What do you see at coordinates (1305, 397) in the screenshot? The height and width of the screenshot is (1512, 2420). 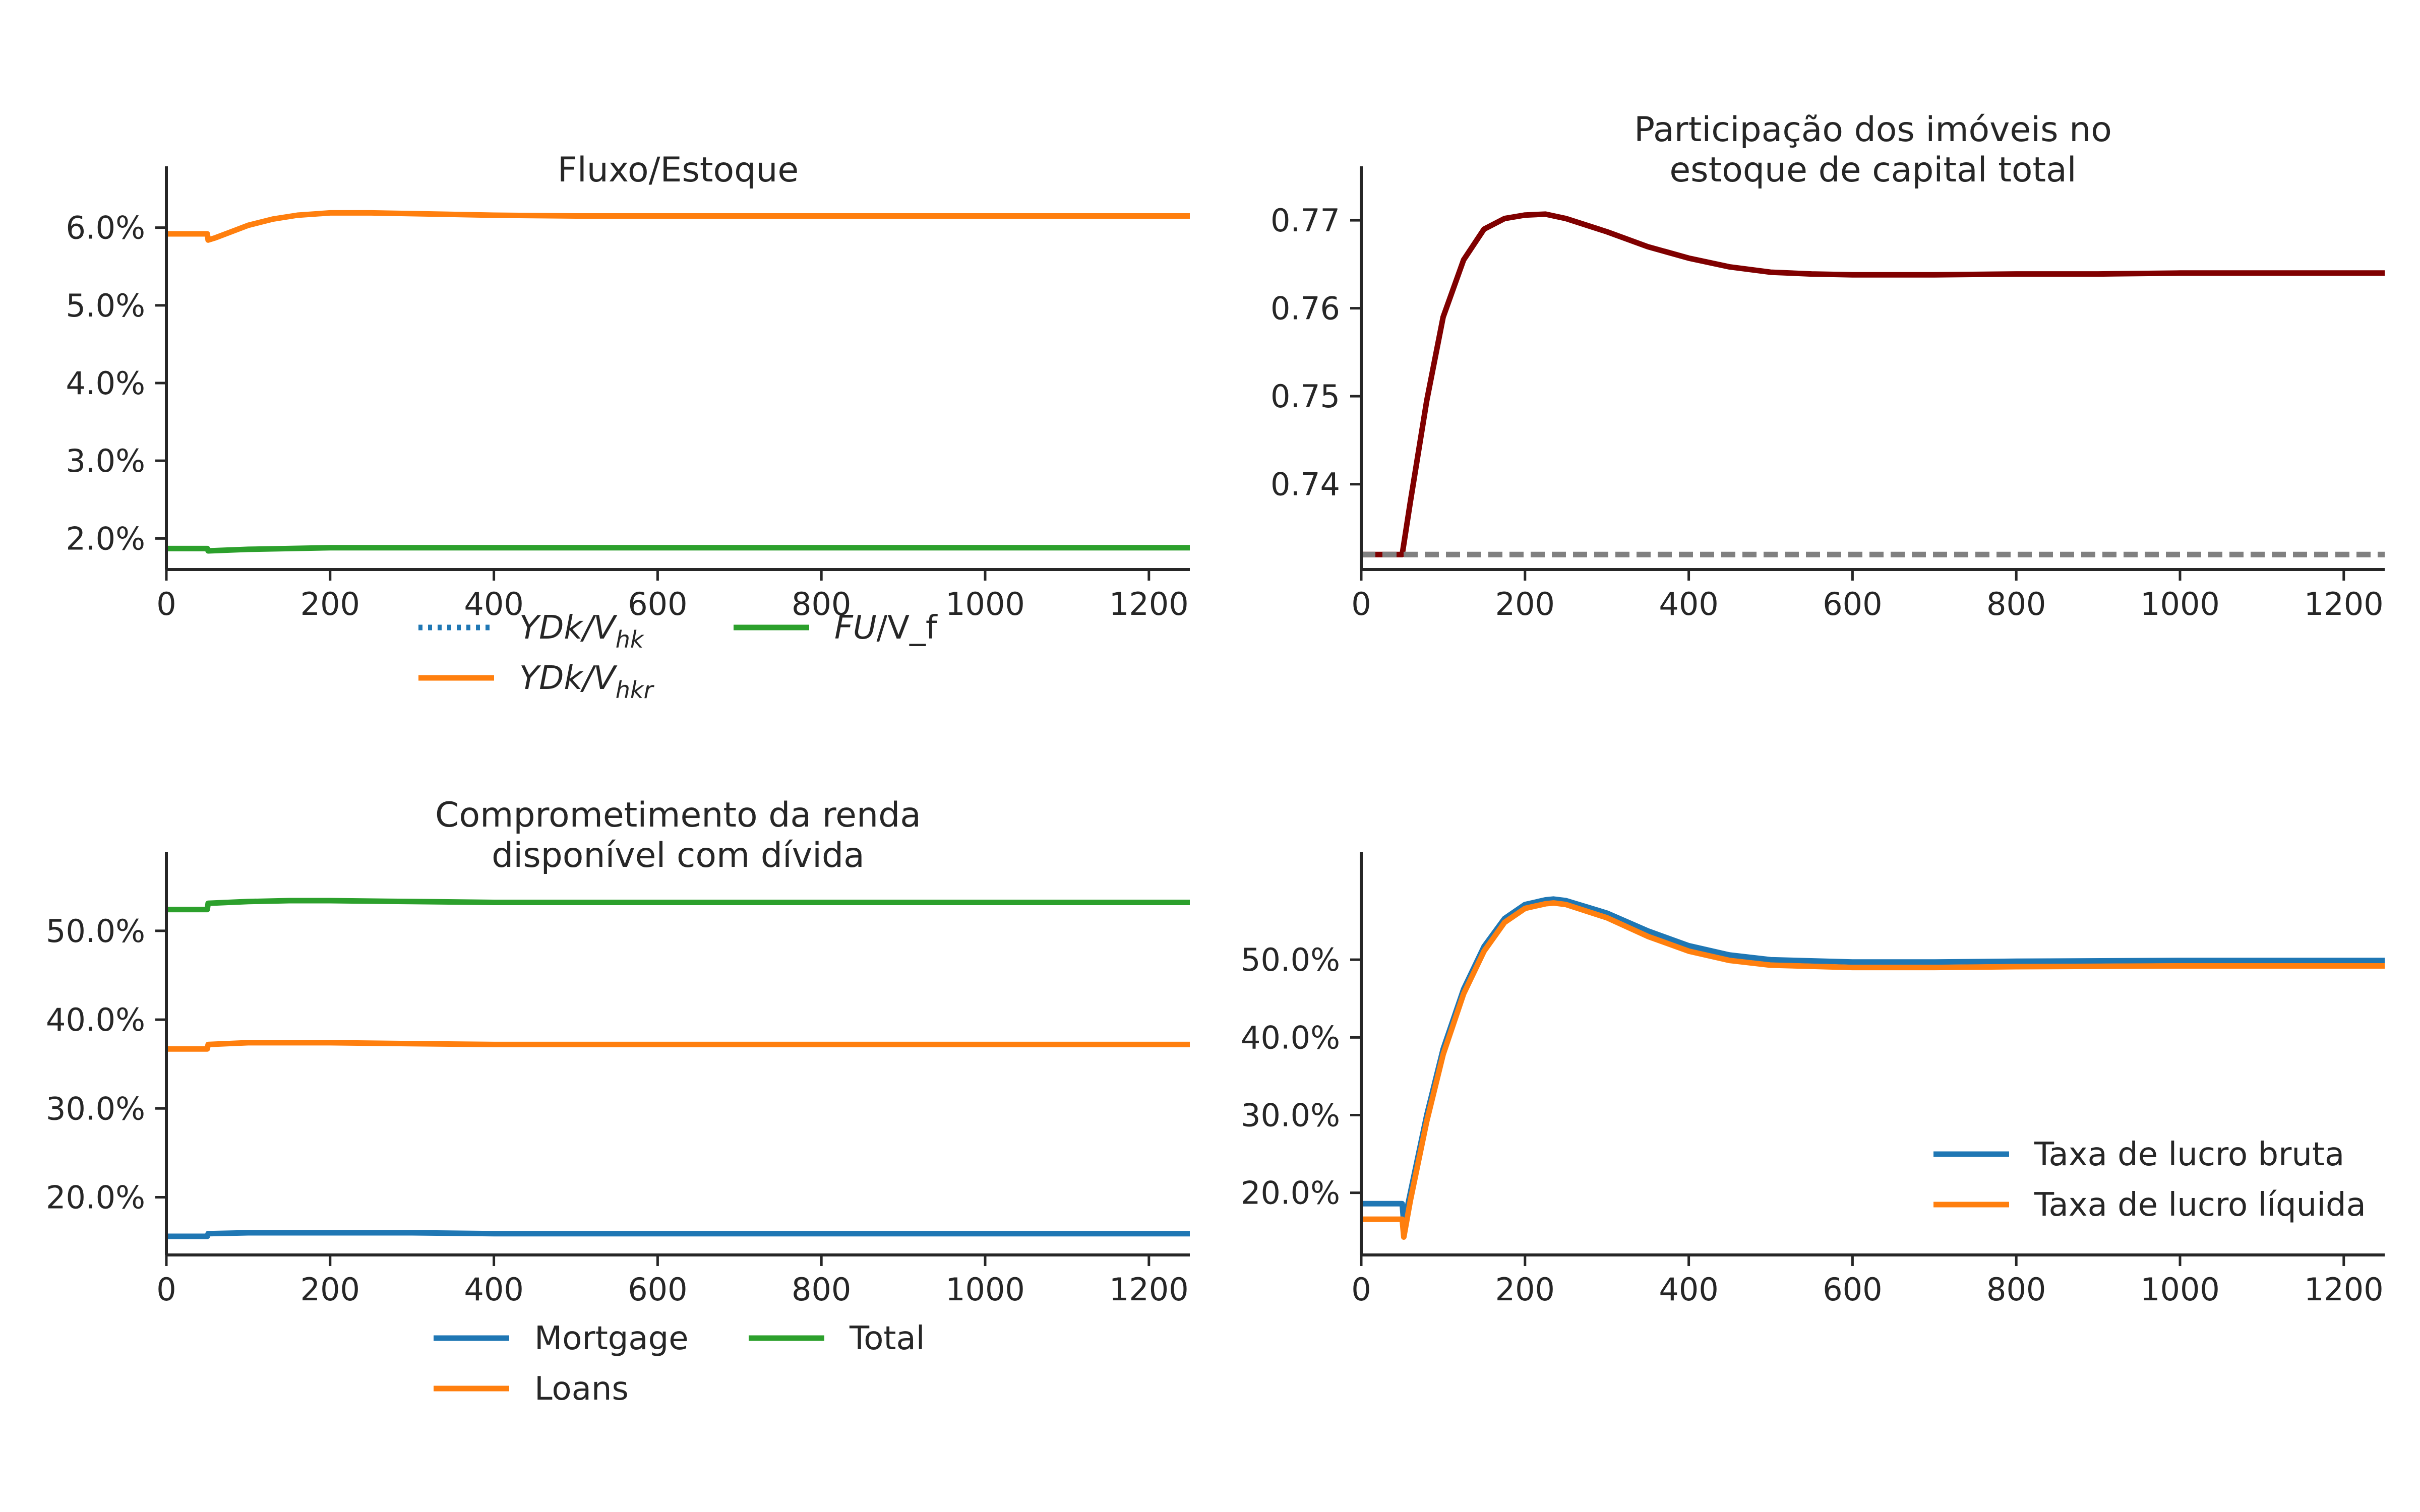 I see `y-tick-label: 0.75` at bounding box center [1305, 397].